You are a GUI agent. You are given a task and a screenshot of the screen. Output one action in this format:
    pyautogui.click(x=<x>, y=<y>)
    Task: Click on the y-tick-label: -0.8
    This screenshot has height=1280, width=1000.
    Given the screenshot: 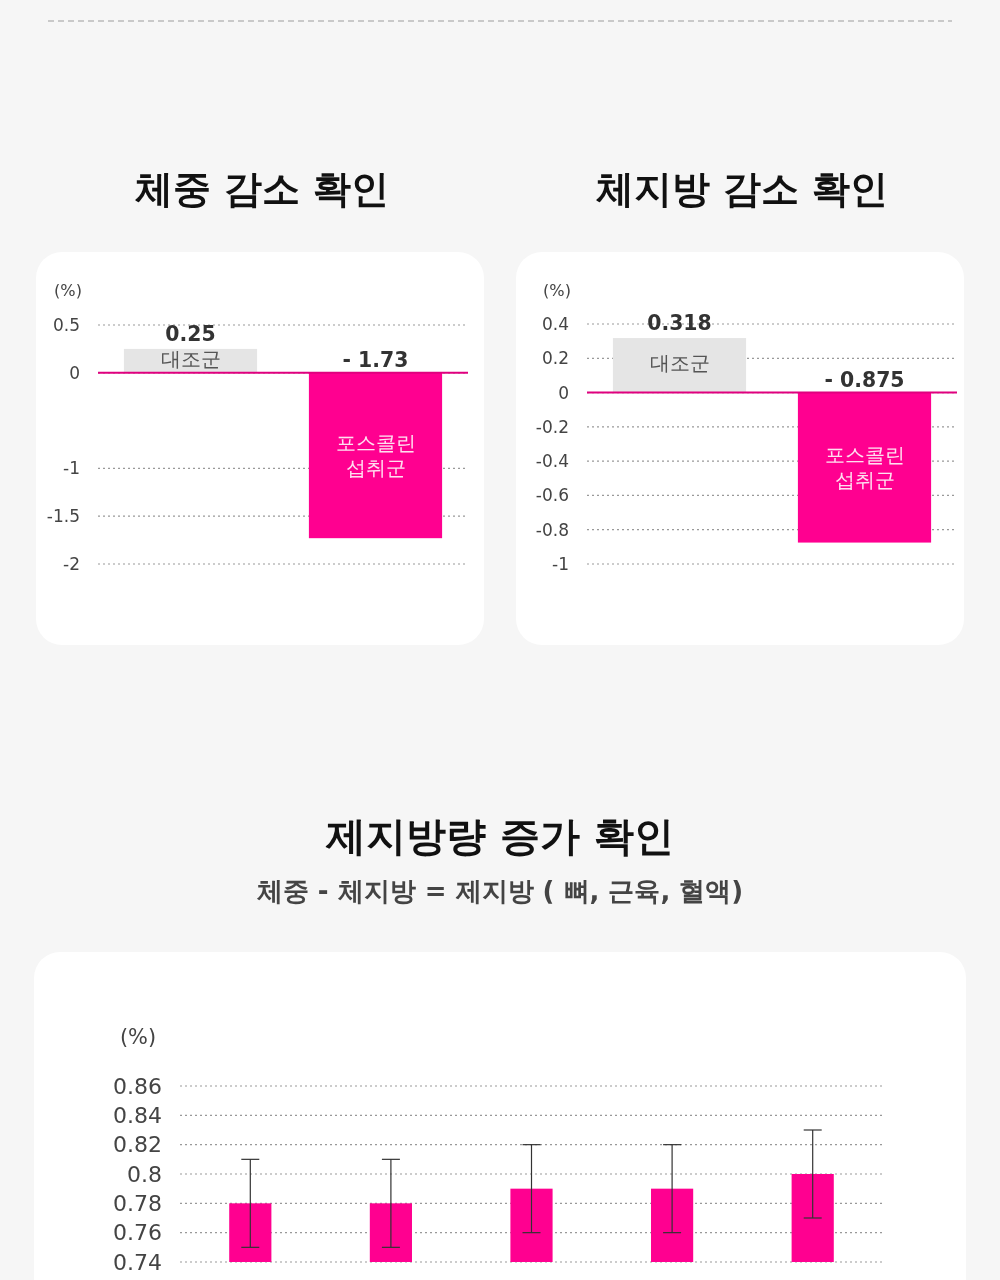 What is the action you would take?
    pyautogui.click(x=552, y=529)
    